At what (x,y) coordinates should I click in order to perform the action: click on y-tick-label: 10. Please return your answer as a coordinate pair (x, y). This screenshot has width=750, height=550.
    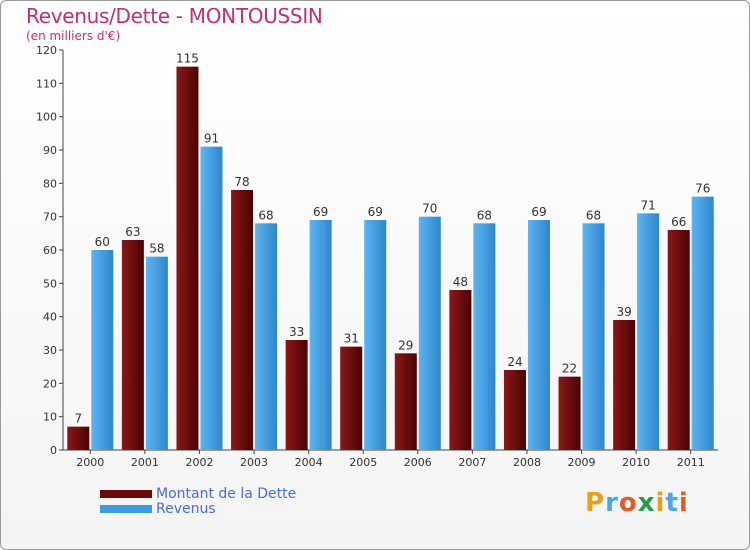
    Looking at the image, I should click on (50, 417).